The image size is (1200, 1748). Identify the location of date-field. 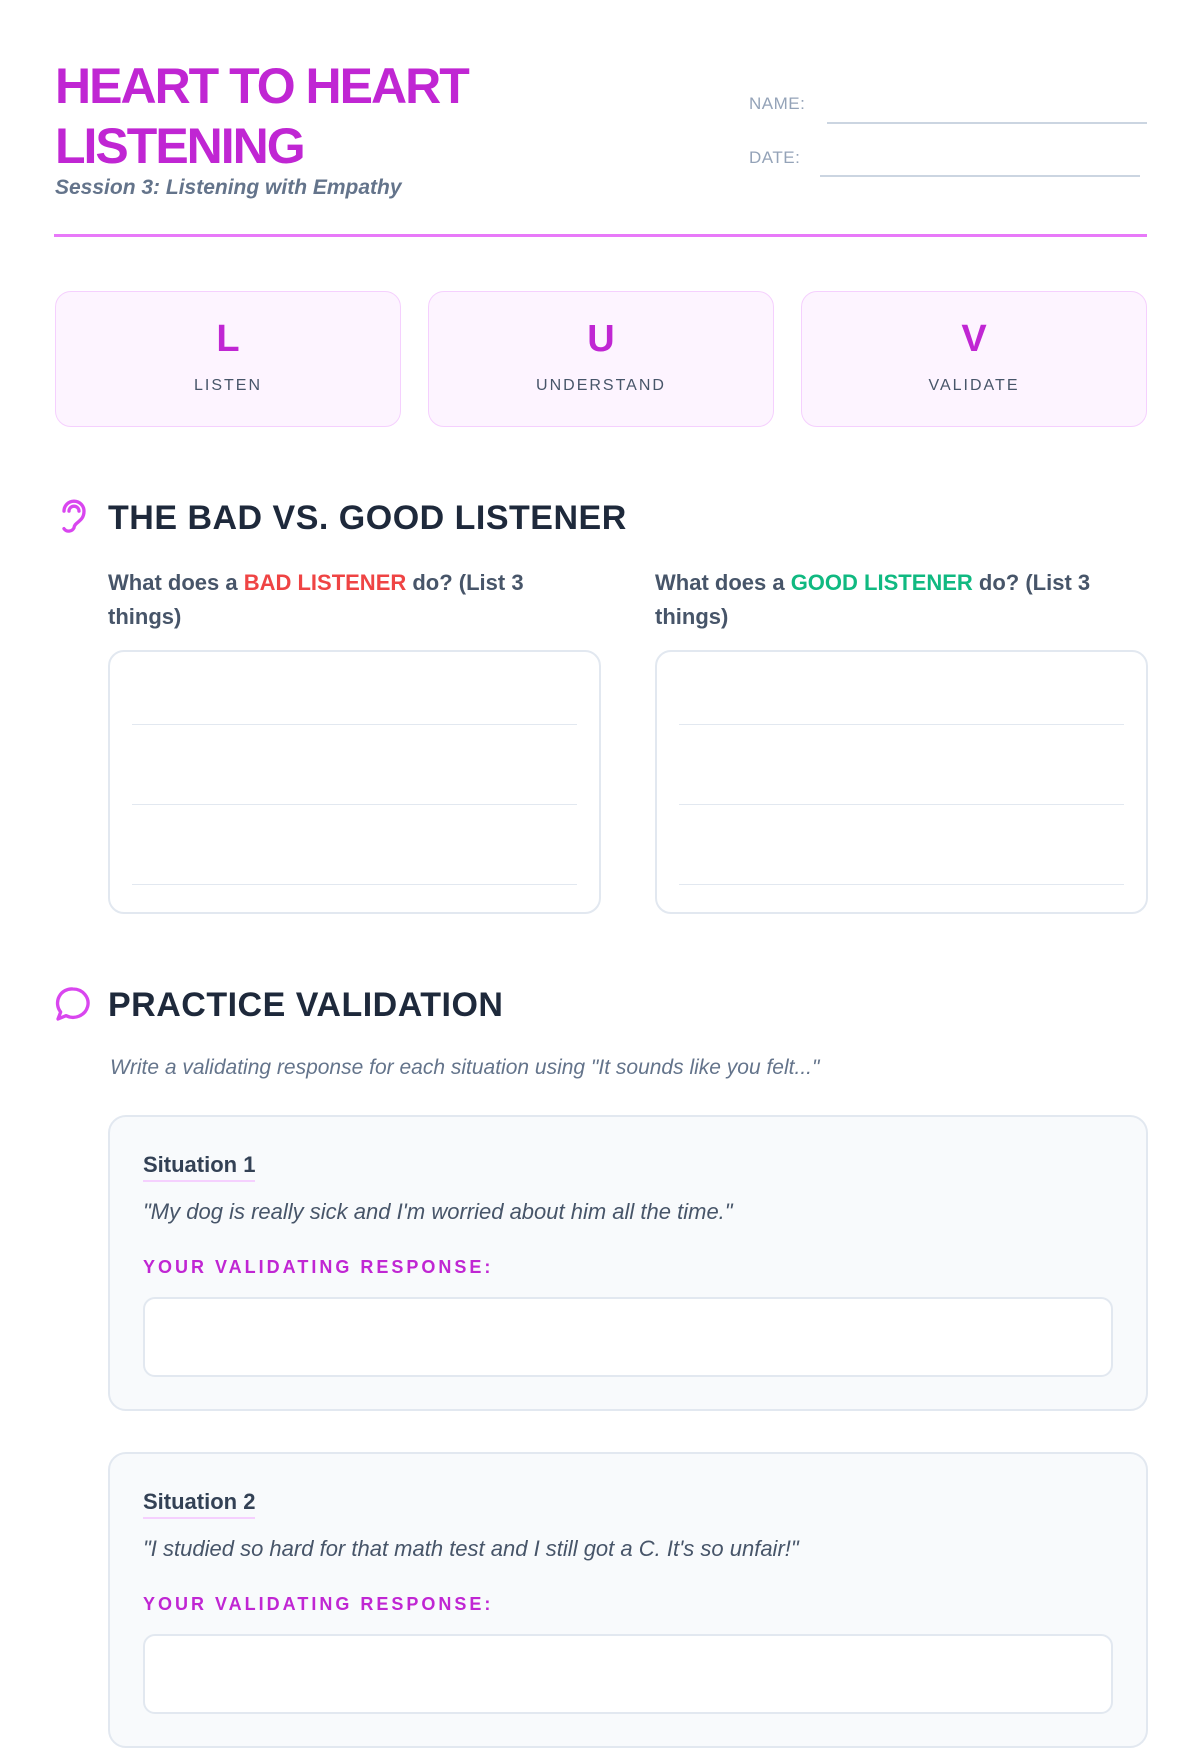
(980, 168).